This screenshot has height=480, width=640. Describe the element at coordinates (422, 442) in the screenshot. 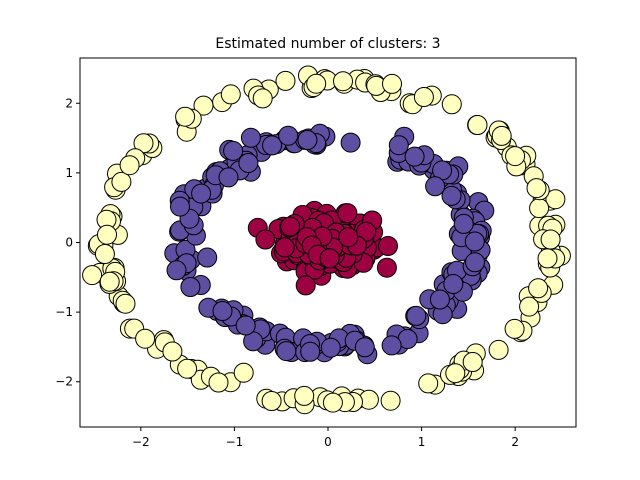

I see `x-tick-label: 1` at that location.